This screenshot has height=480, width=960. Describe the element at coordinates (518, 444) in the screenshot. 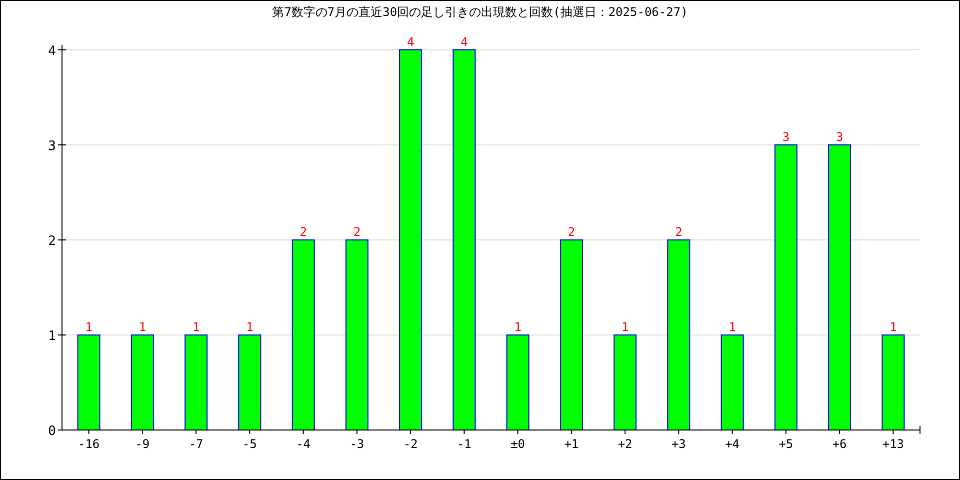

I see `x-tick-label: ±0` at that location.